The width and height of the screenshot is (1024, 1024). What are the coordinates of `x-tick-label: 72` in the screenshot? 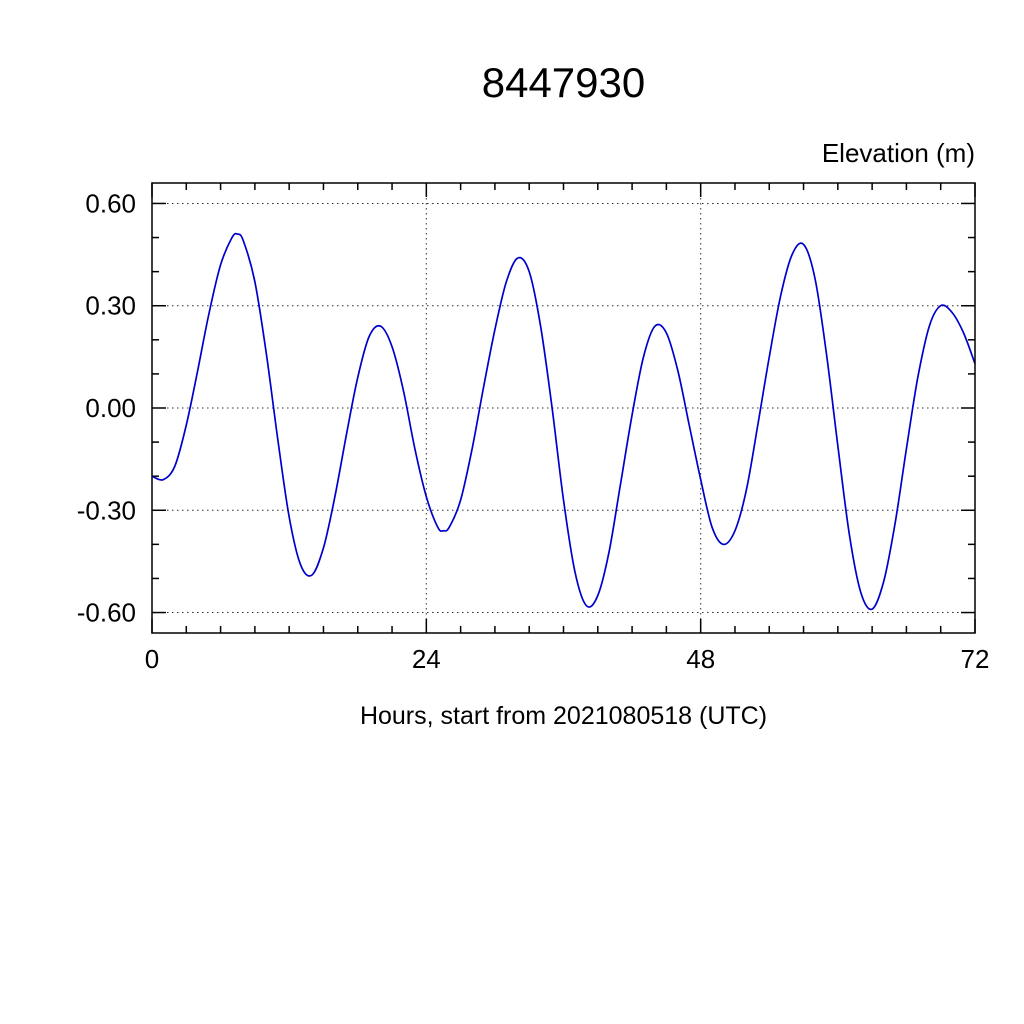 It's located at (975, 659).